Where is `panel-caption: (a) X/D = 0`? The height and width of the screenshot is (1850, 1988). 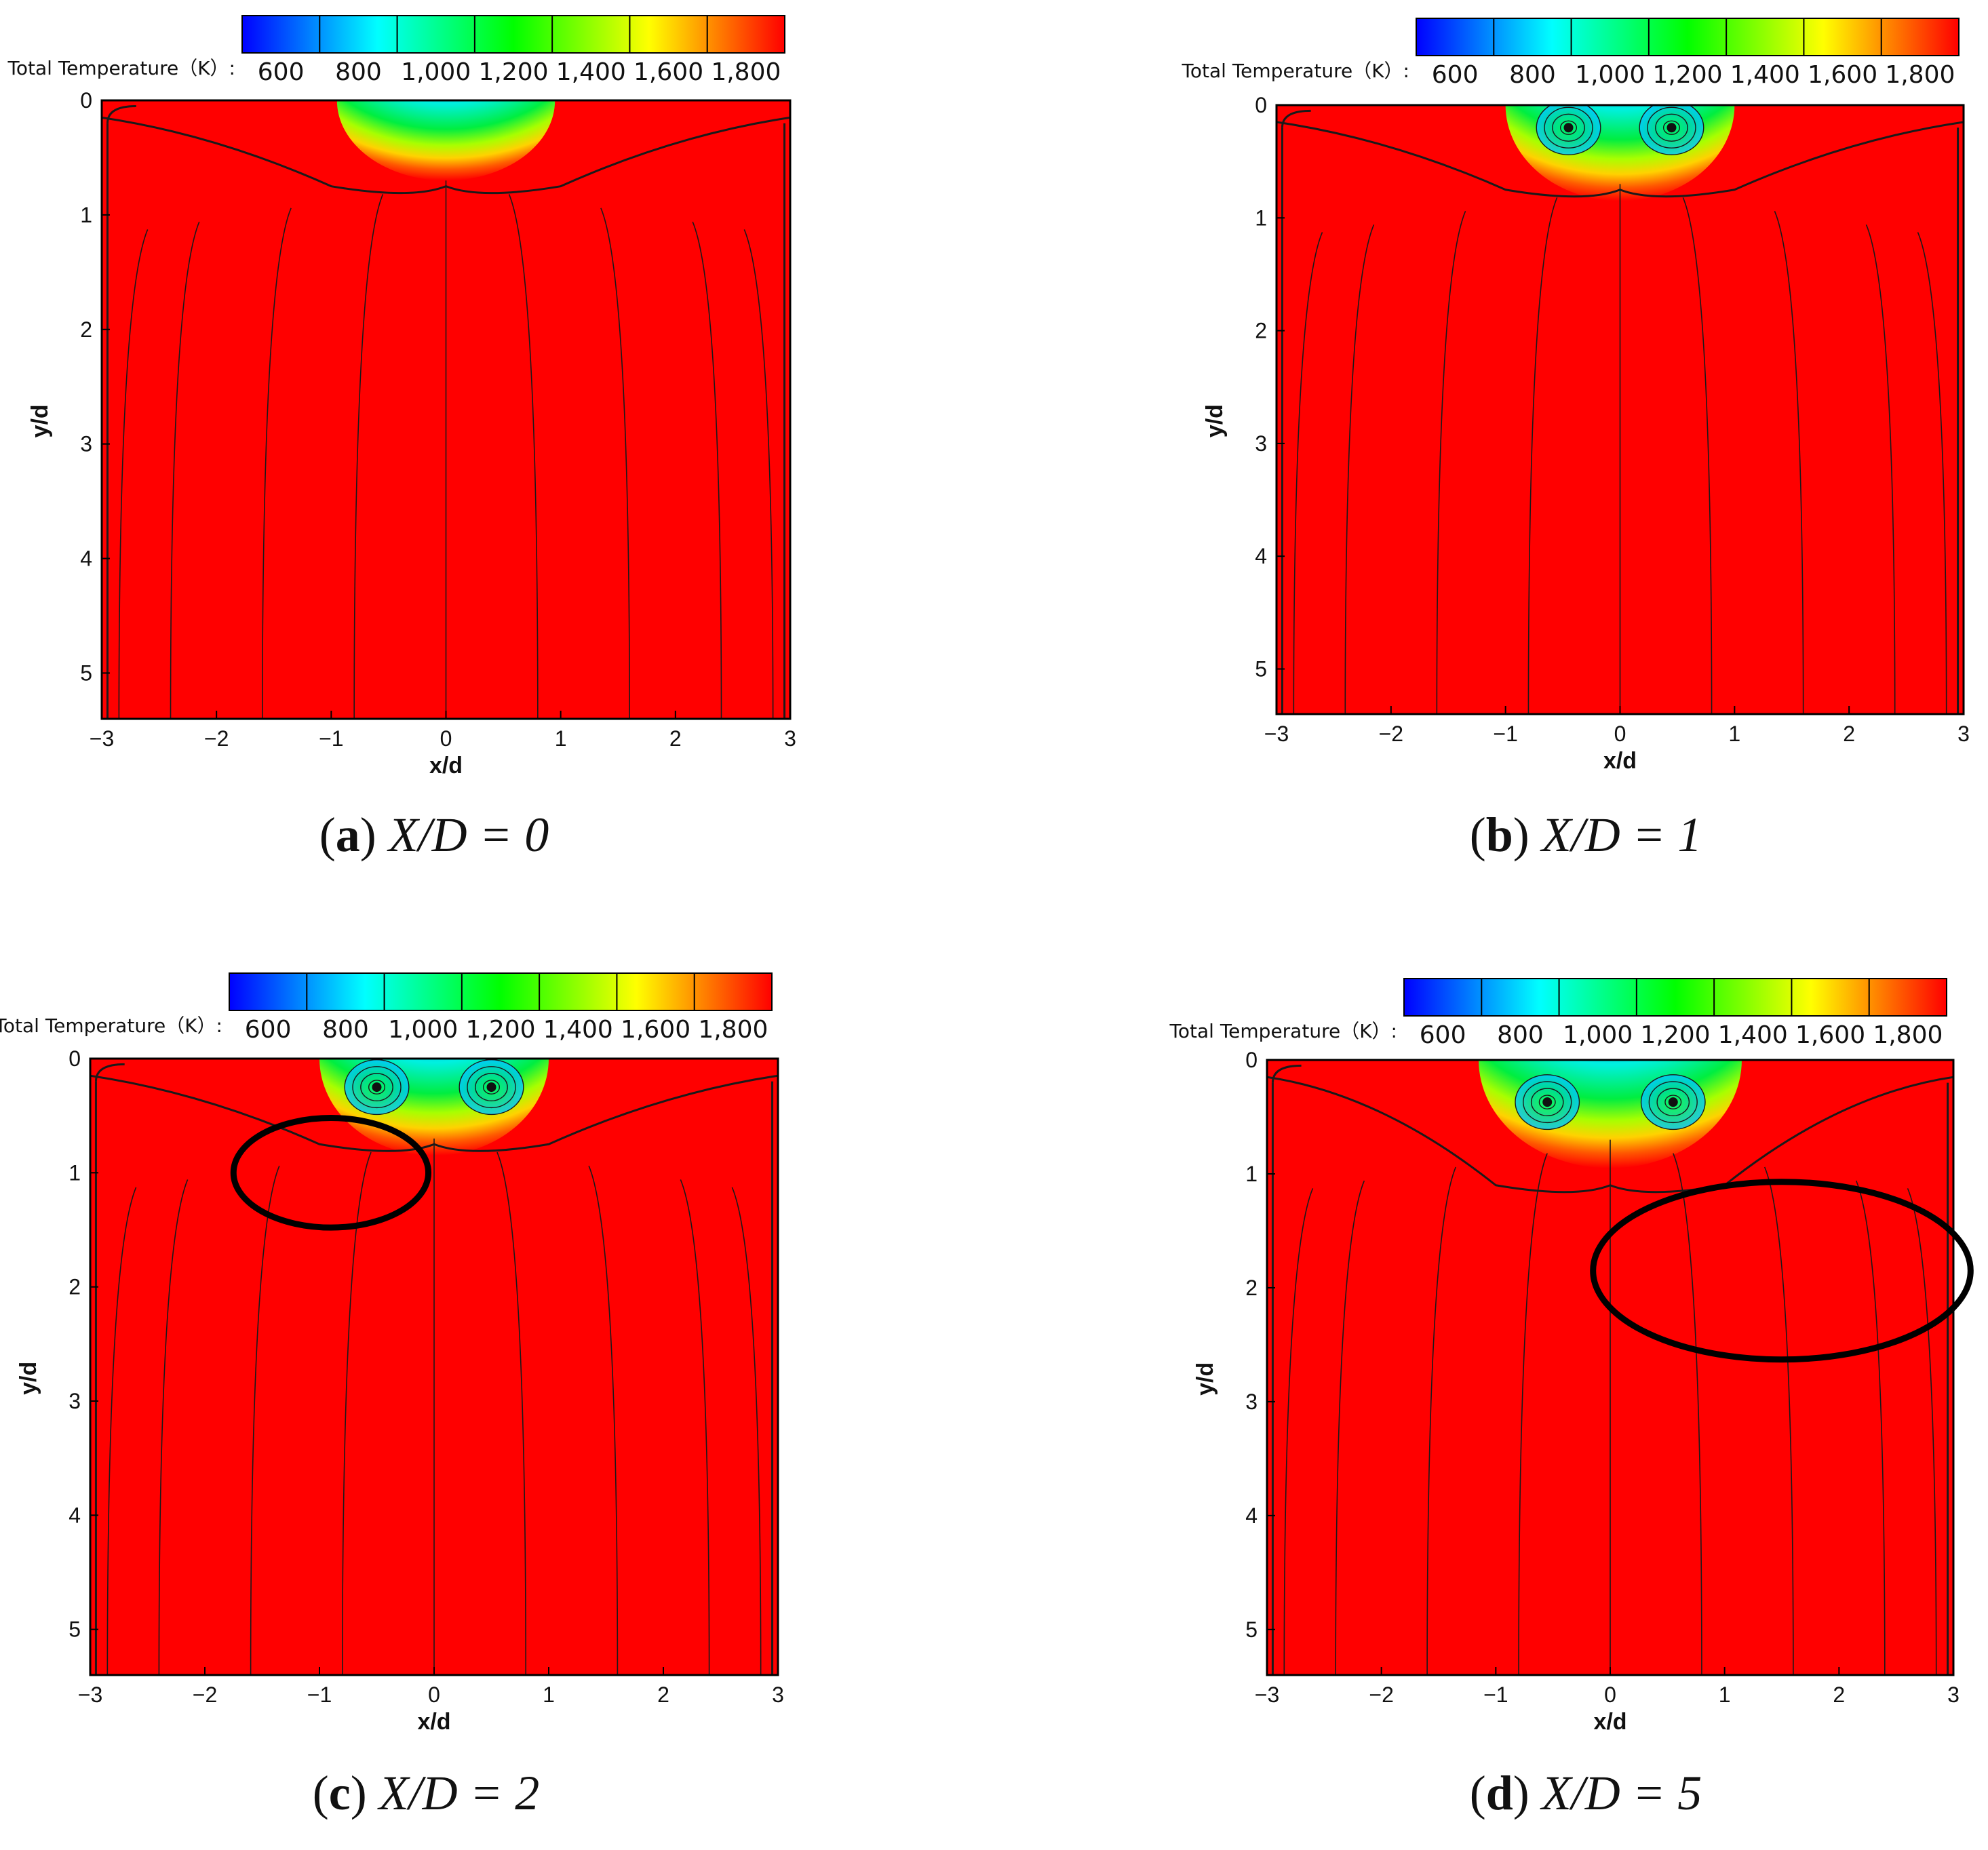 panel-caption: (a) X/D = 0 is located at coordinates (434, 835).